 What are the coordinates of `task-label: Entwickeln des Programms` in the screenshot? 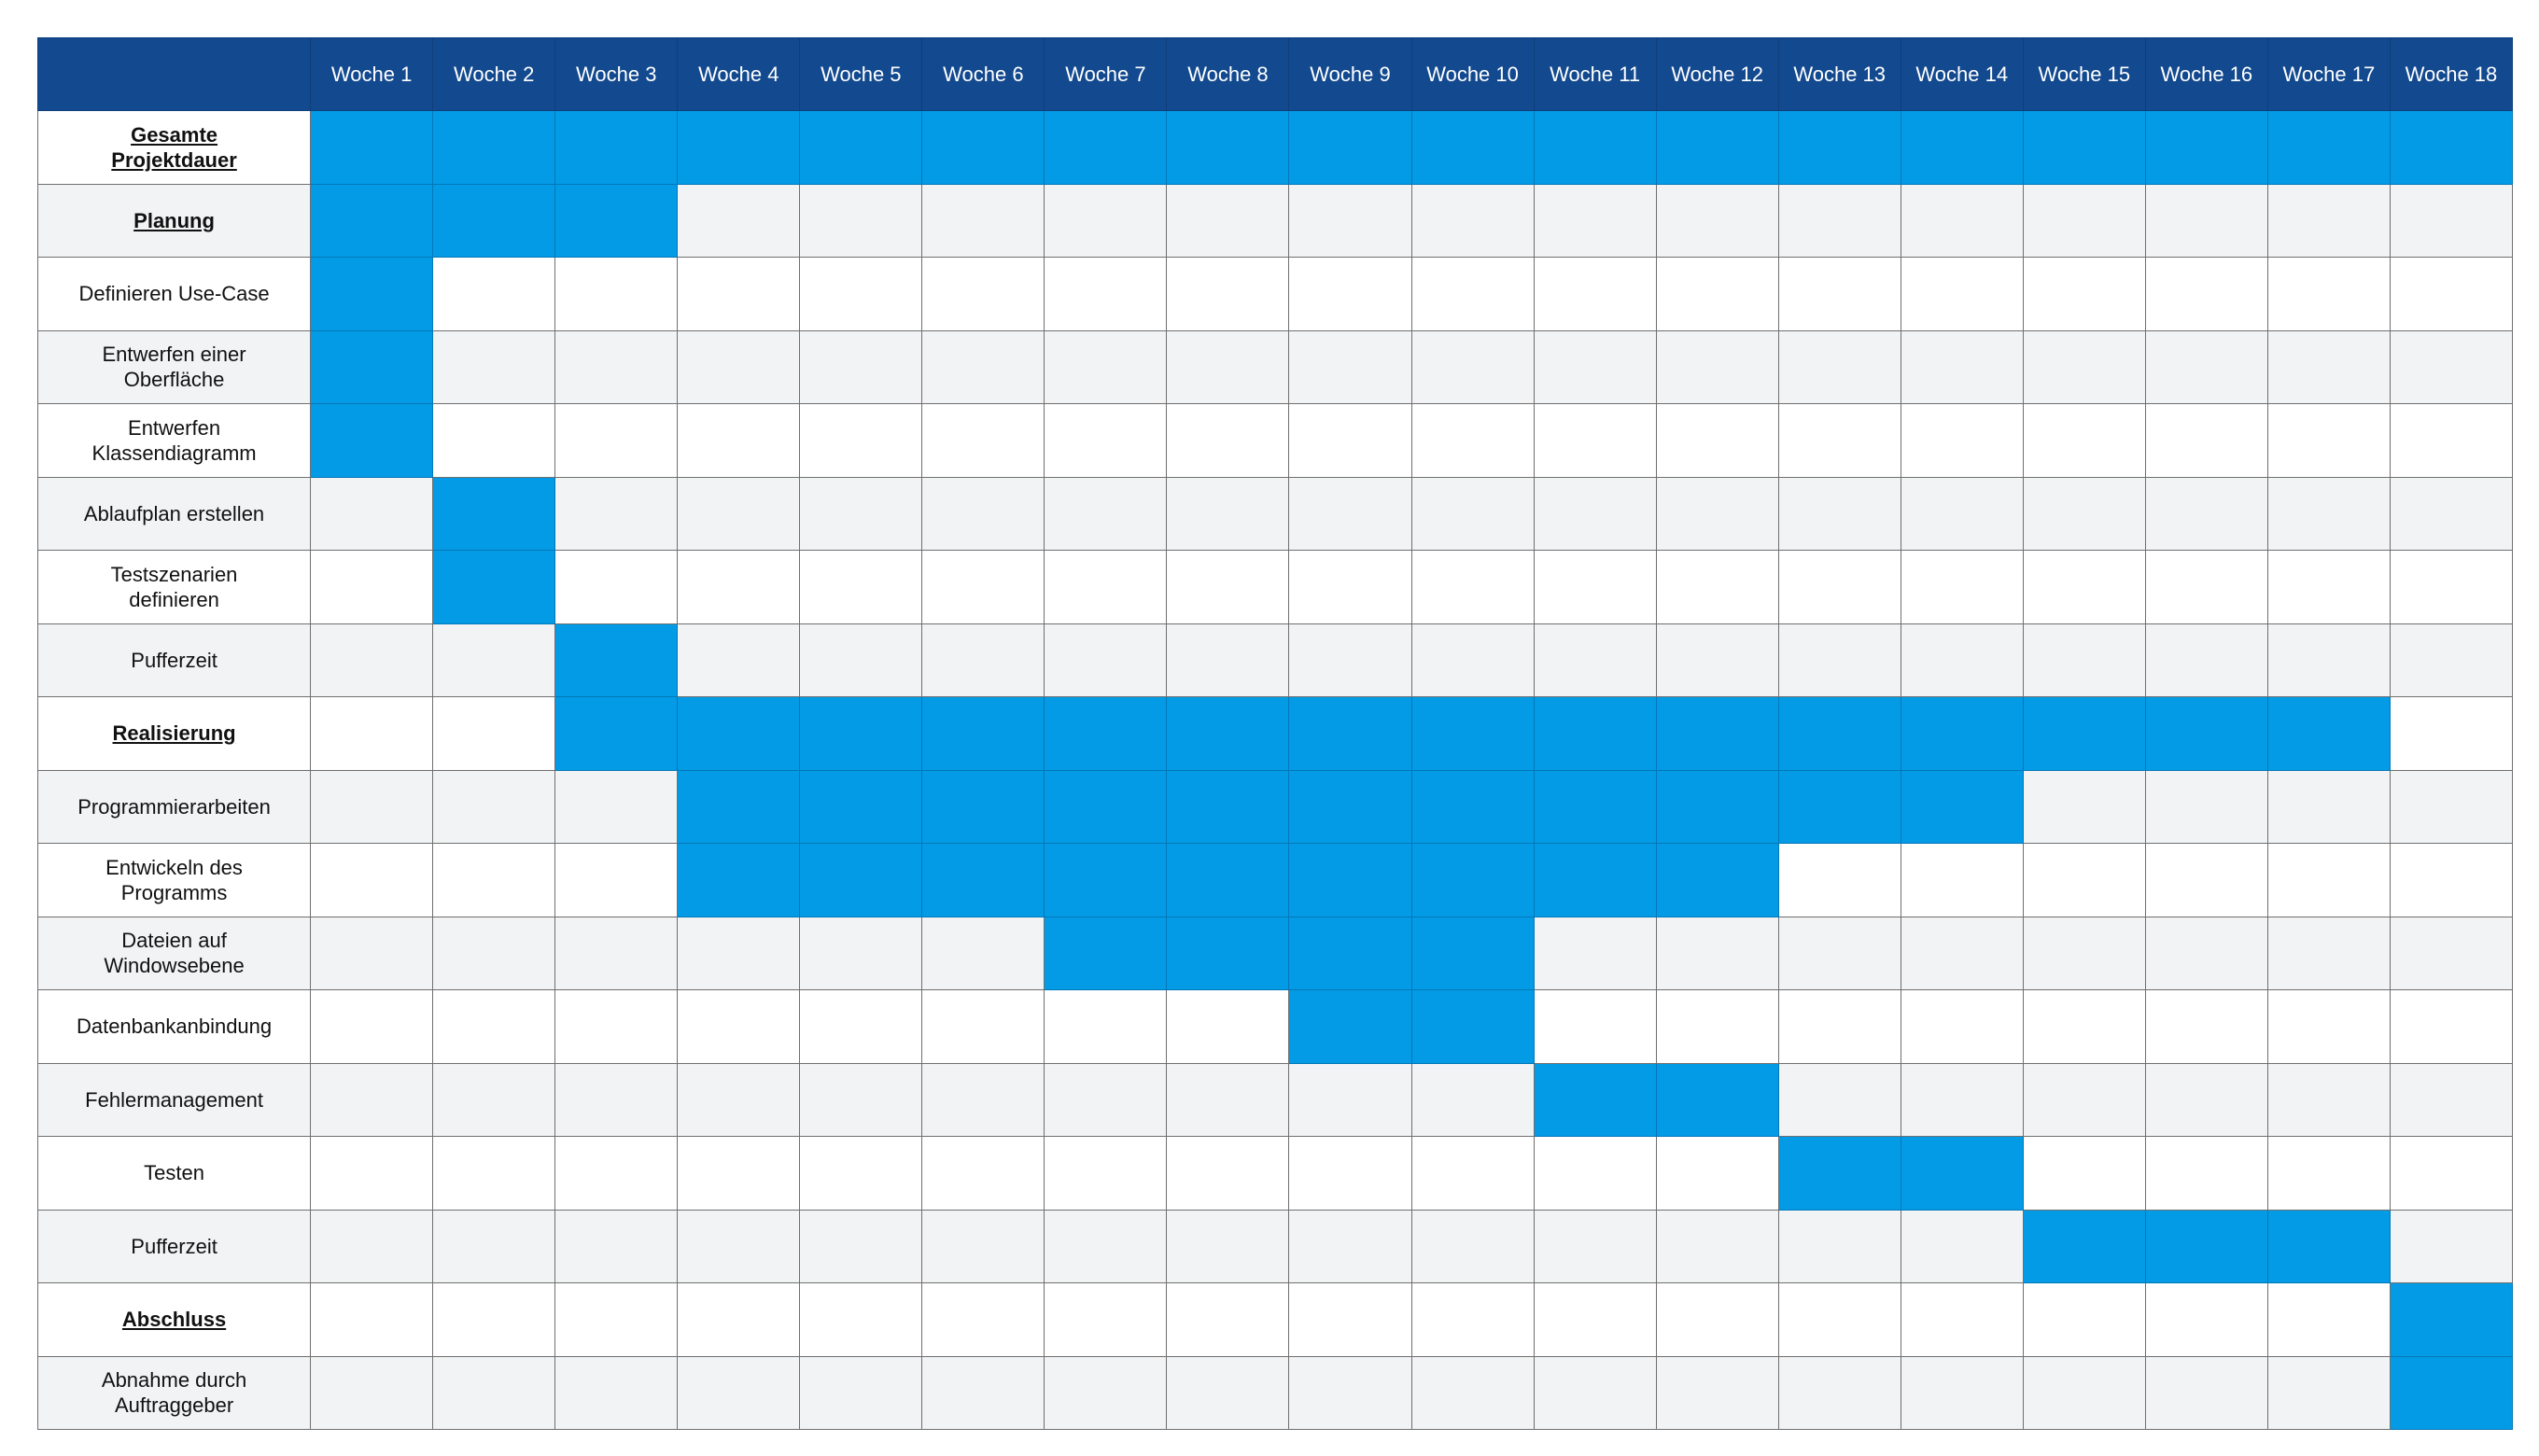 It's located at (174, 880).